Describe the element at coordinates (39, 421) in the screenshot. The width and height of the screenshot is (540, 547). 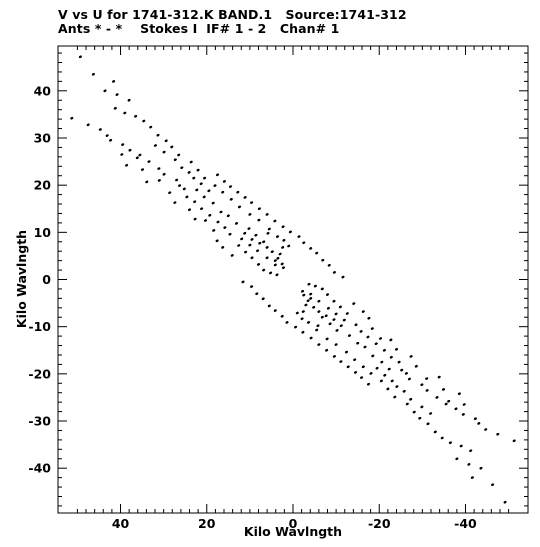
I see `y-tick-label: -30` at that location.